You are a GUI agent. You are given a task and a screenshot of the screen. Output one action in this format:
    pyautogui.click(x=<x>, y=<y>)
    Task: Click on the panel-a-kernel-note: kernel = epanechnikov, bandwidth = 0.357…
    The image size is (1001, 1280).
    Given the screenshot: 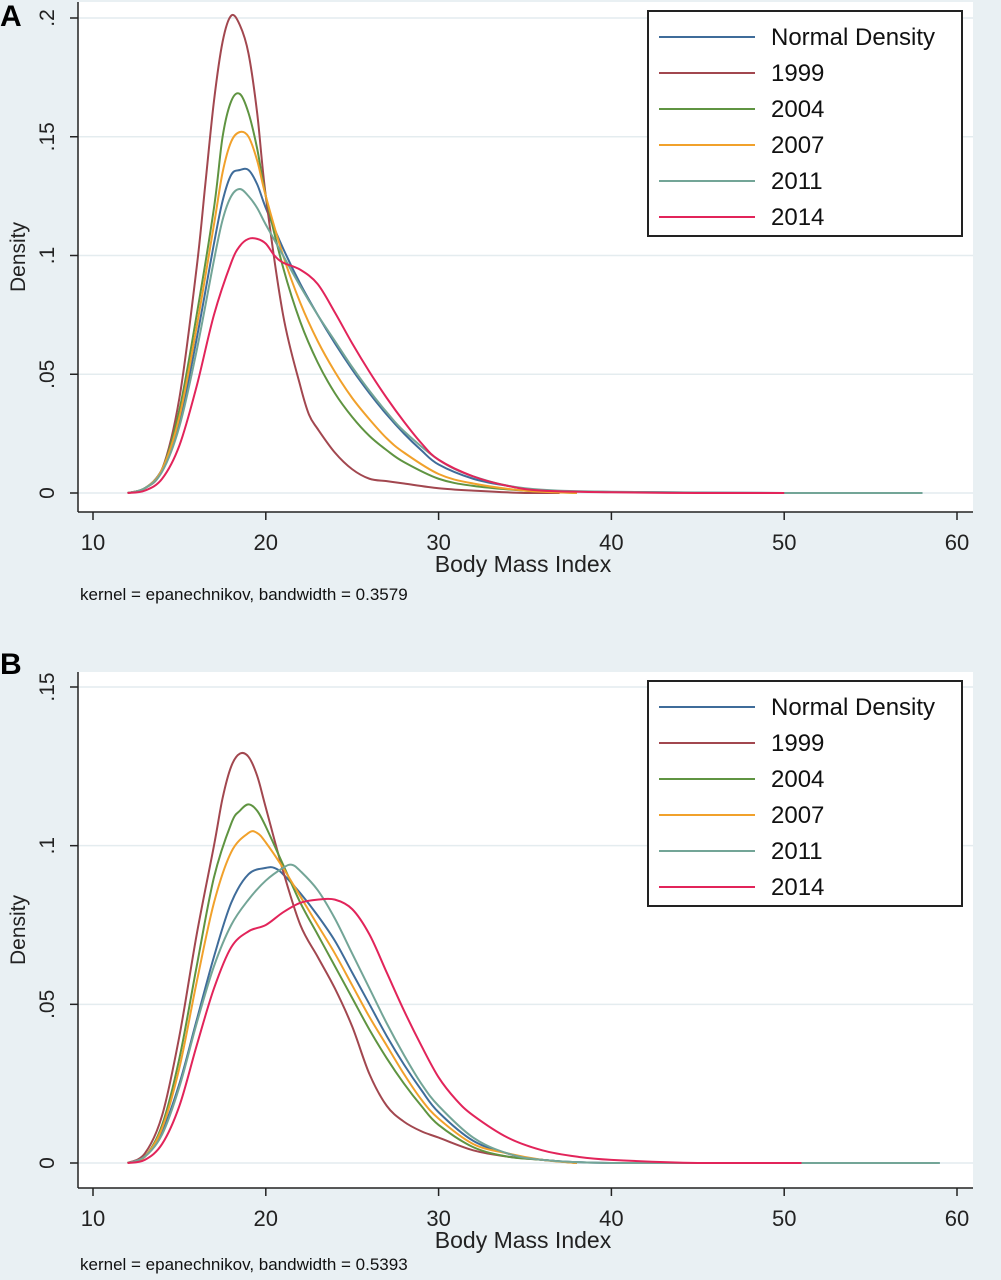 What is the action you would take?
    pyautogui.click(x=244, y=594)
    